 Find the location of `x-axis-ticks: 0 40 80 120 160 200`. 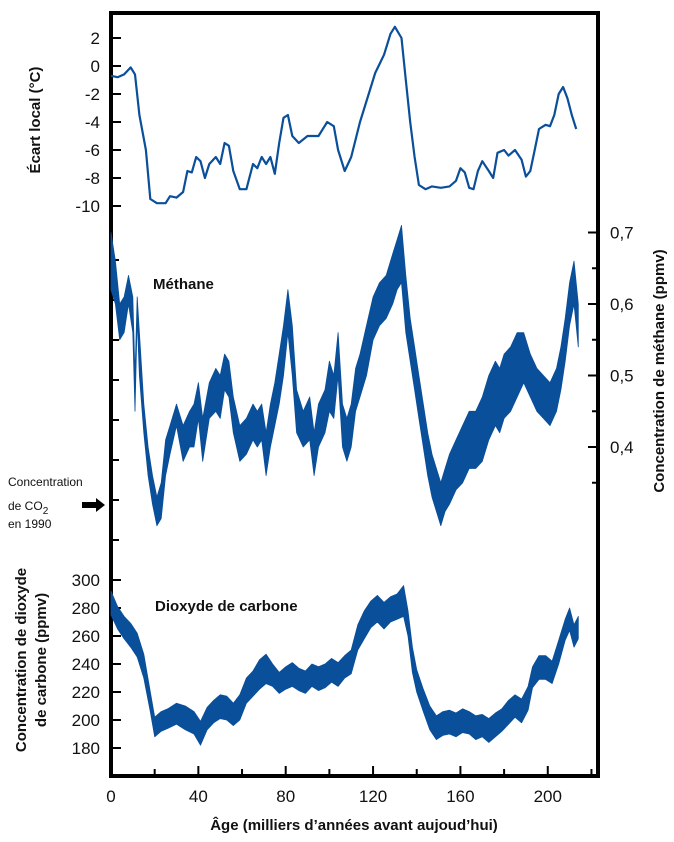

x-axis-ticks: 0 40 80 120 160 200 is located at coordinates (349, 786).